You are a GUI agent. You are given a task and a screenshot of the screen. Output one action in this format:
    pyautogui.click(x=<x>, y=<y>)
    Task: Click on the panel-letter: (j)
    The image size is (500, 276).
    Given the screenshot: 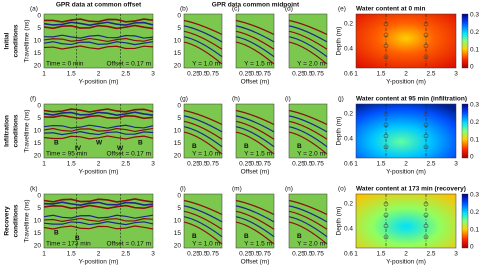 What is the action you would take?
    pyautogui.click(x=341, y=99)
    